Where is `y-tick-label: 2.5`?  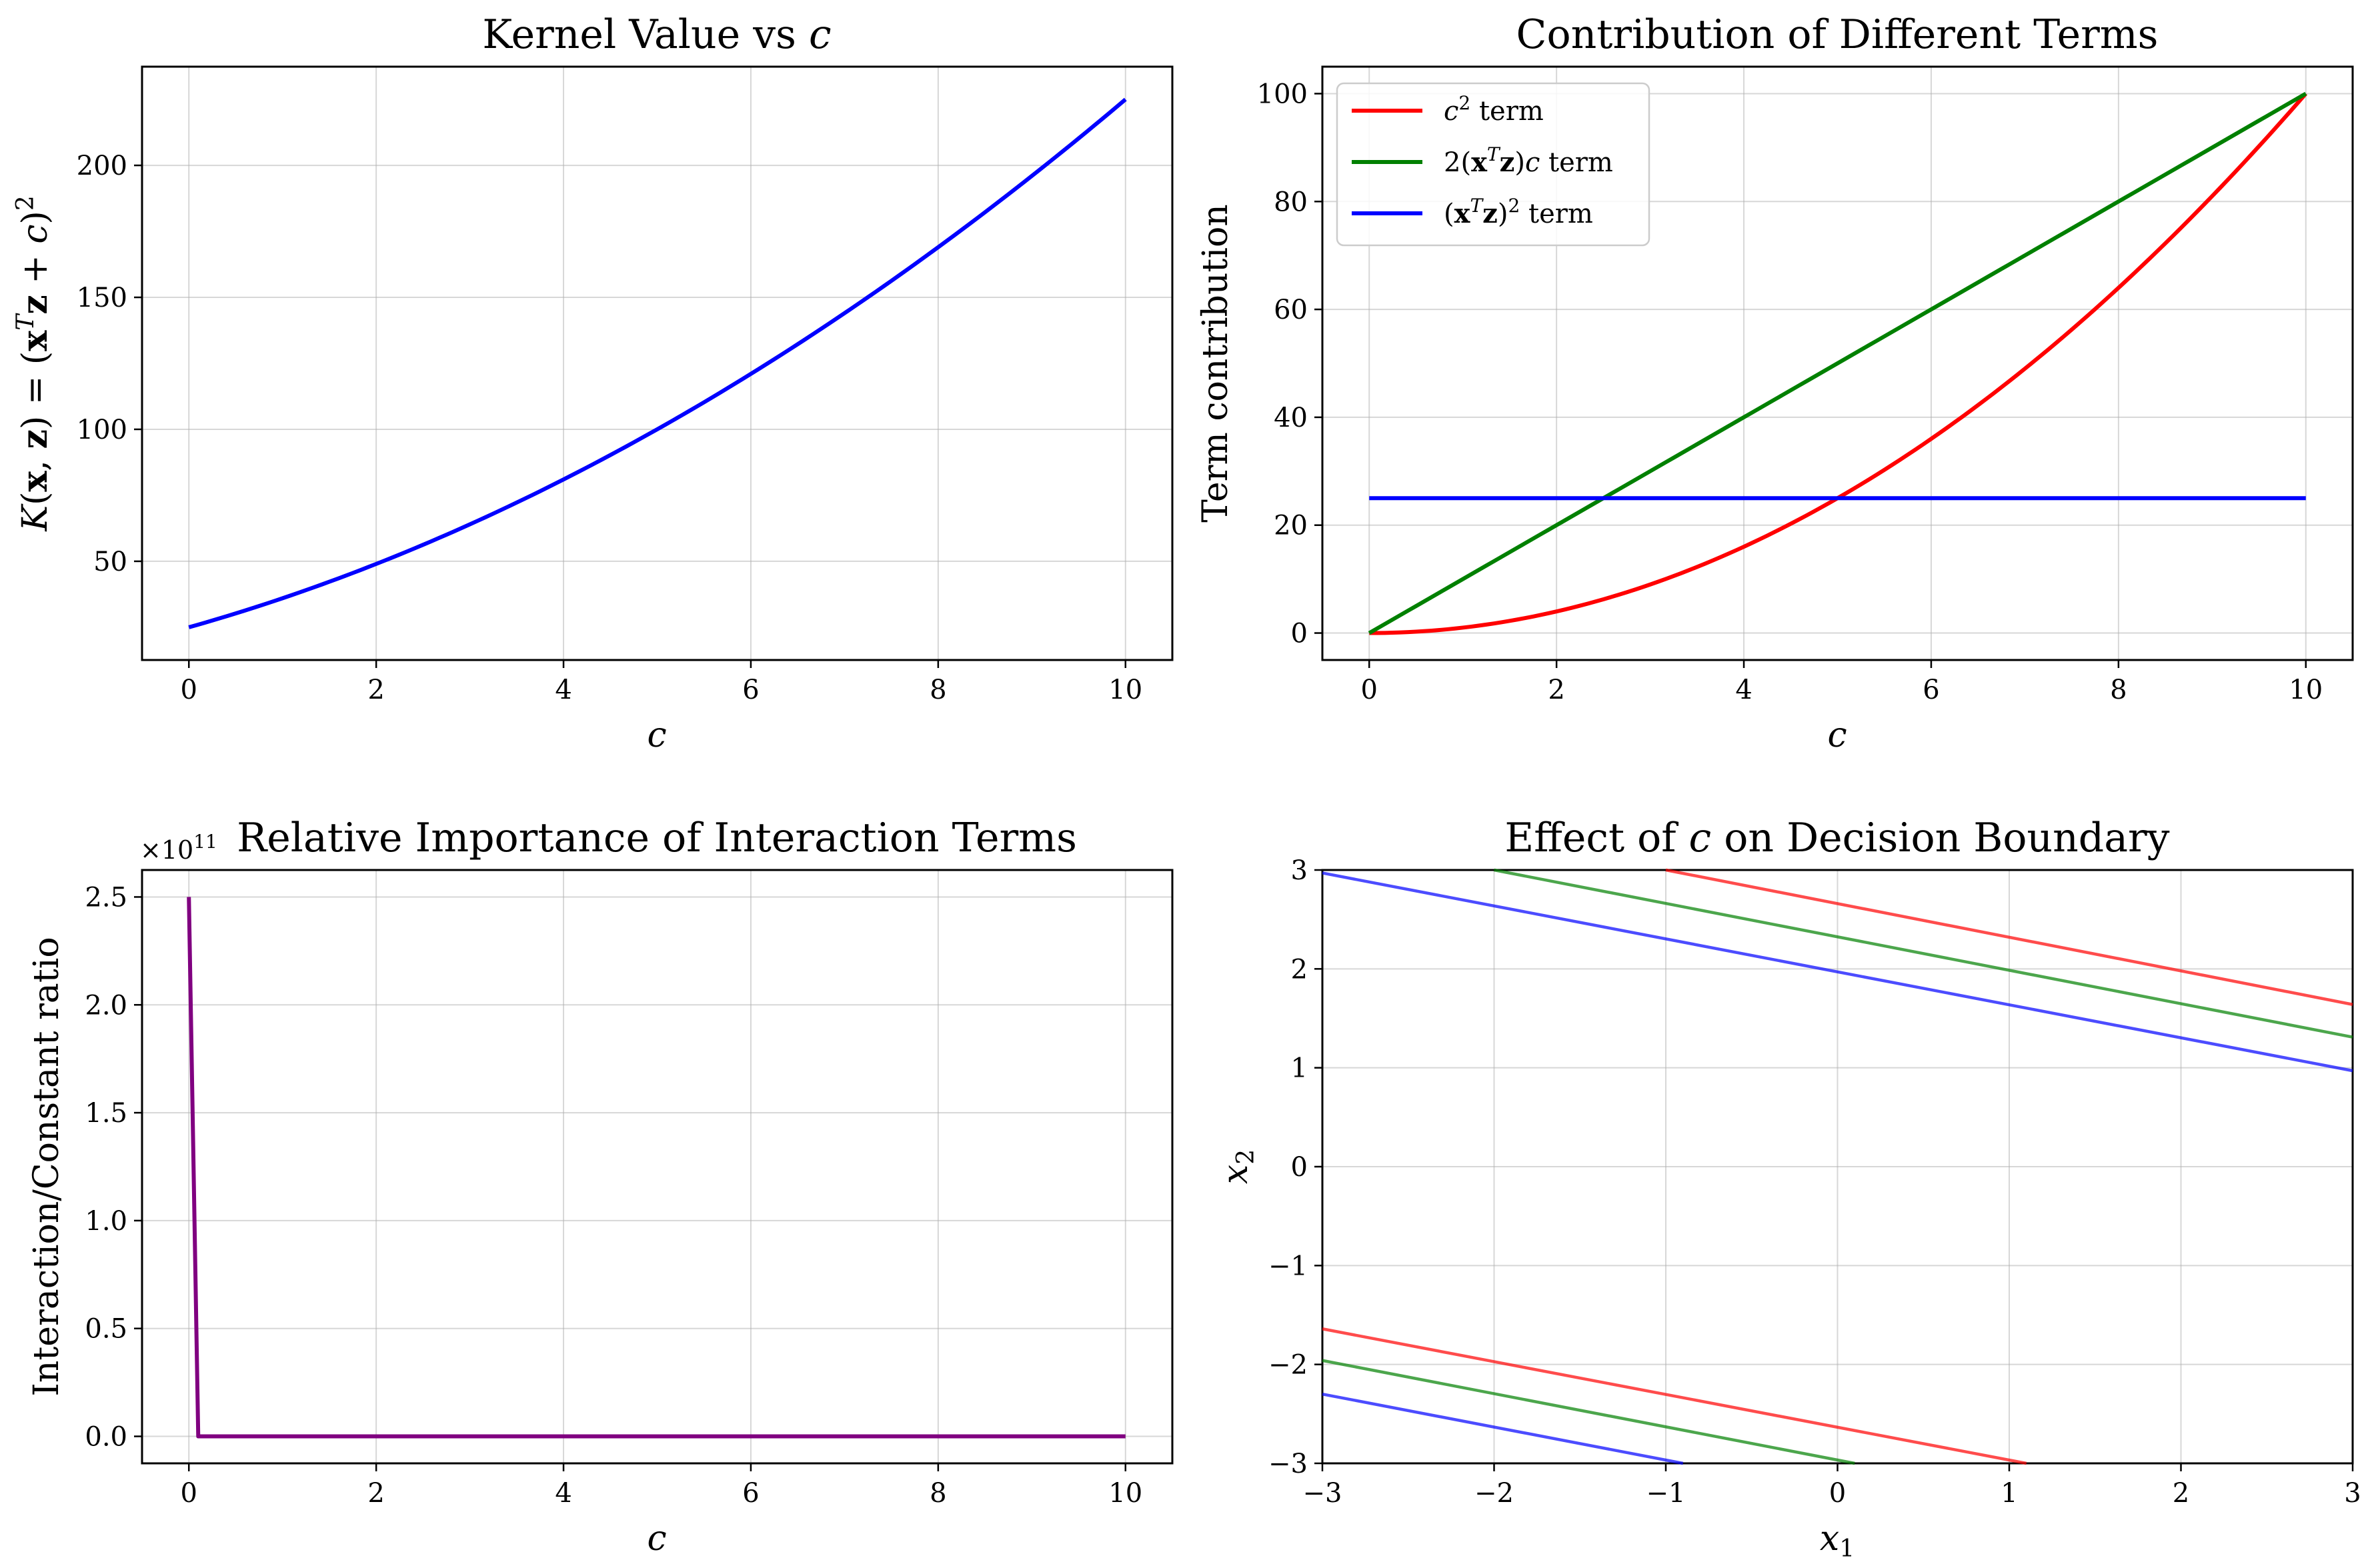
y-tick-label: 2.5 is located at coordinates (106, 897).